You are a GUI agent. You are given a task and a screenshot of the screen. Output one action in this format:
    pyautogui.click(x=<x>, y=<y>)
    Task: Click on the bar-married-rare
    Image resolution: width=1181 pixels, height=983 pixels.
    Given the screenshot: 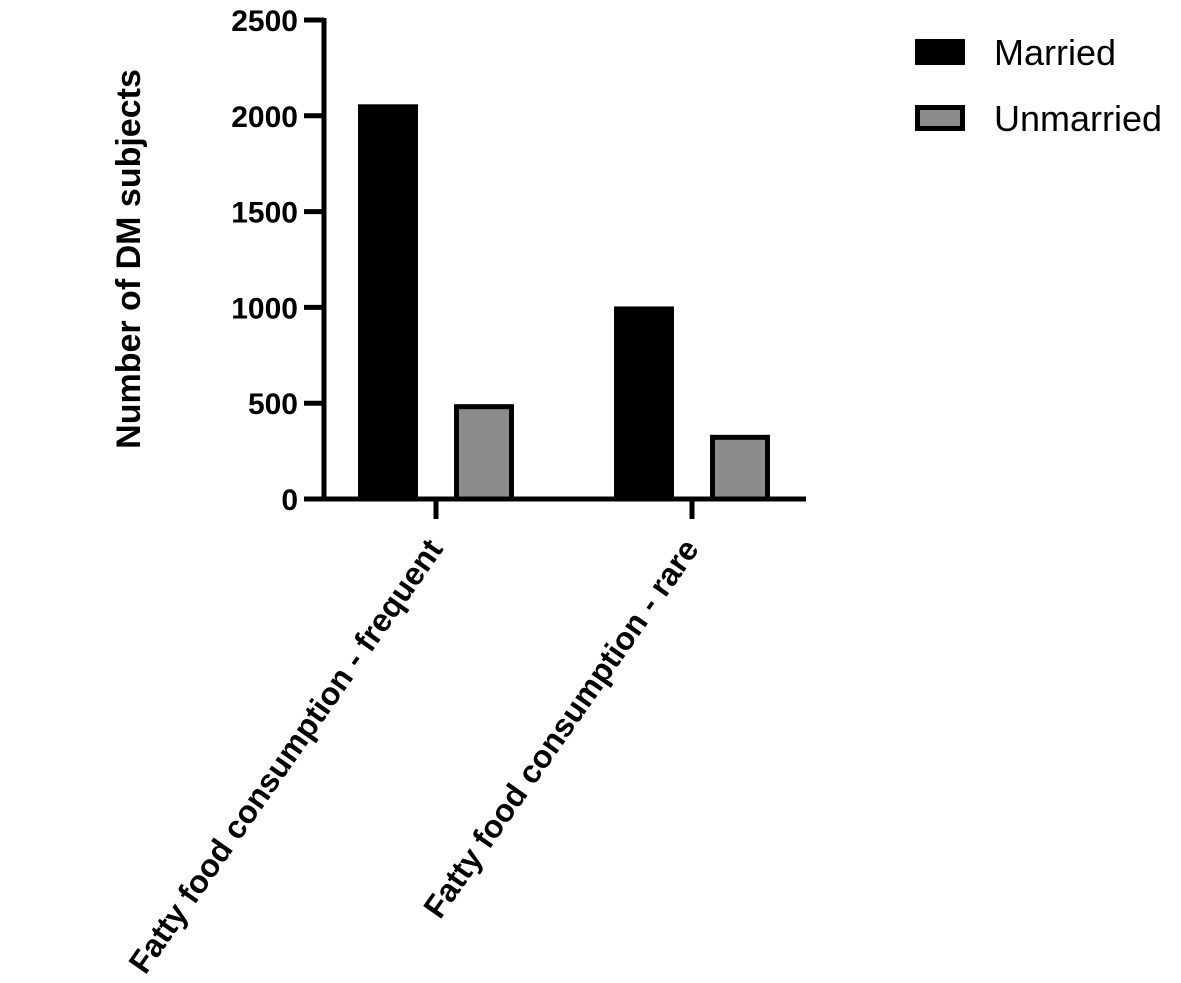 What is the action you would take?
    pyautogui.click(x=644, y=402)
    